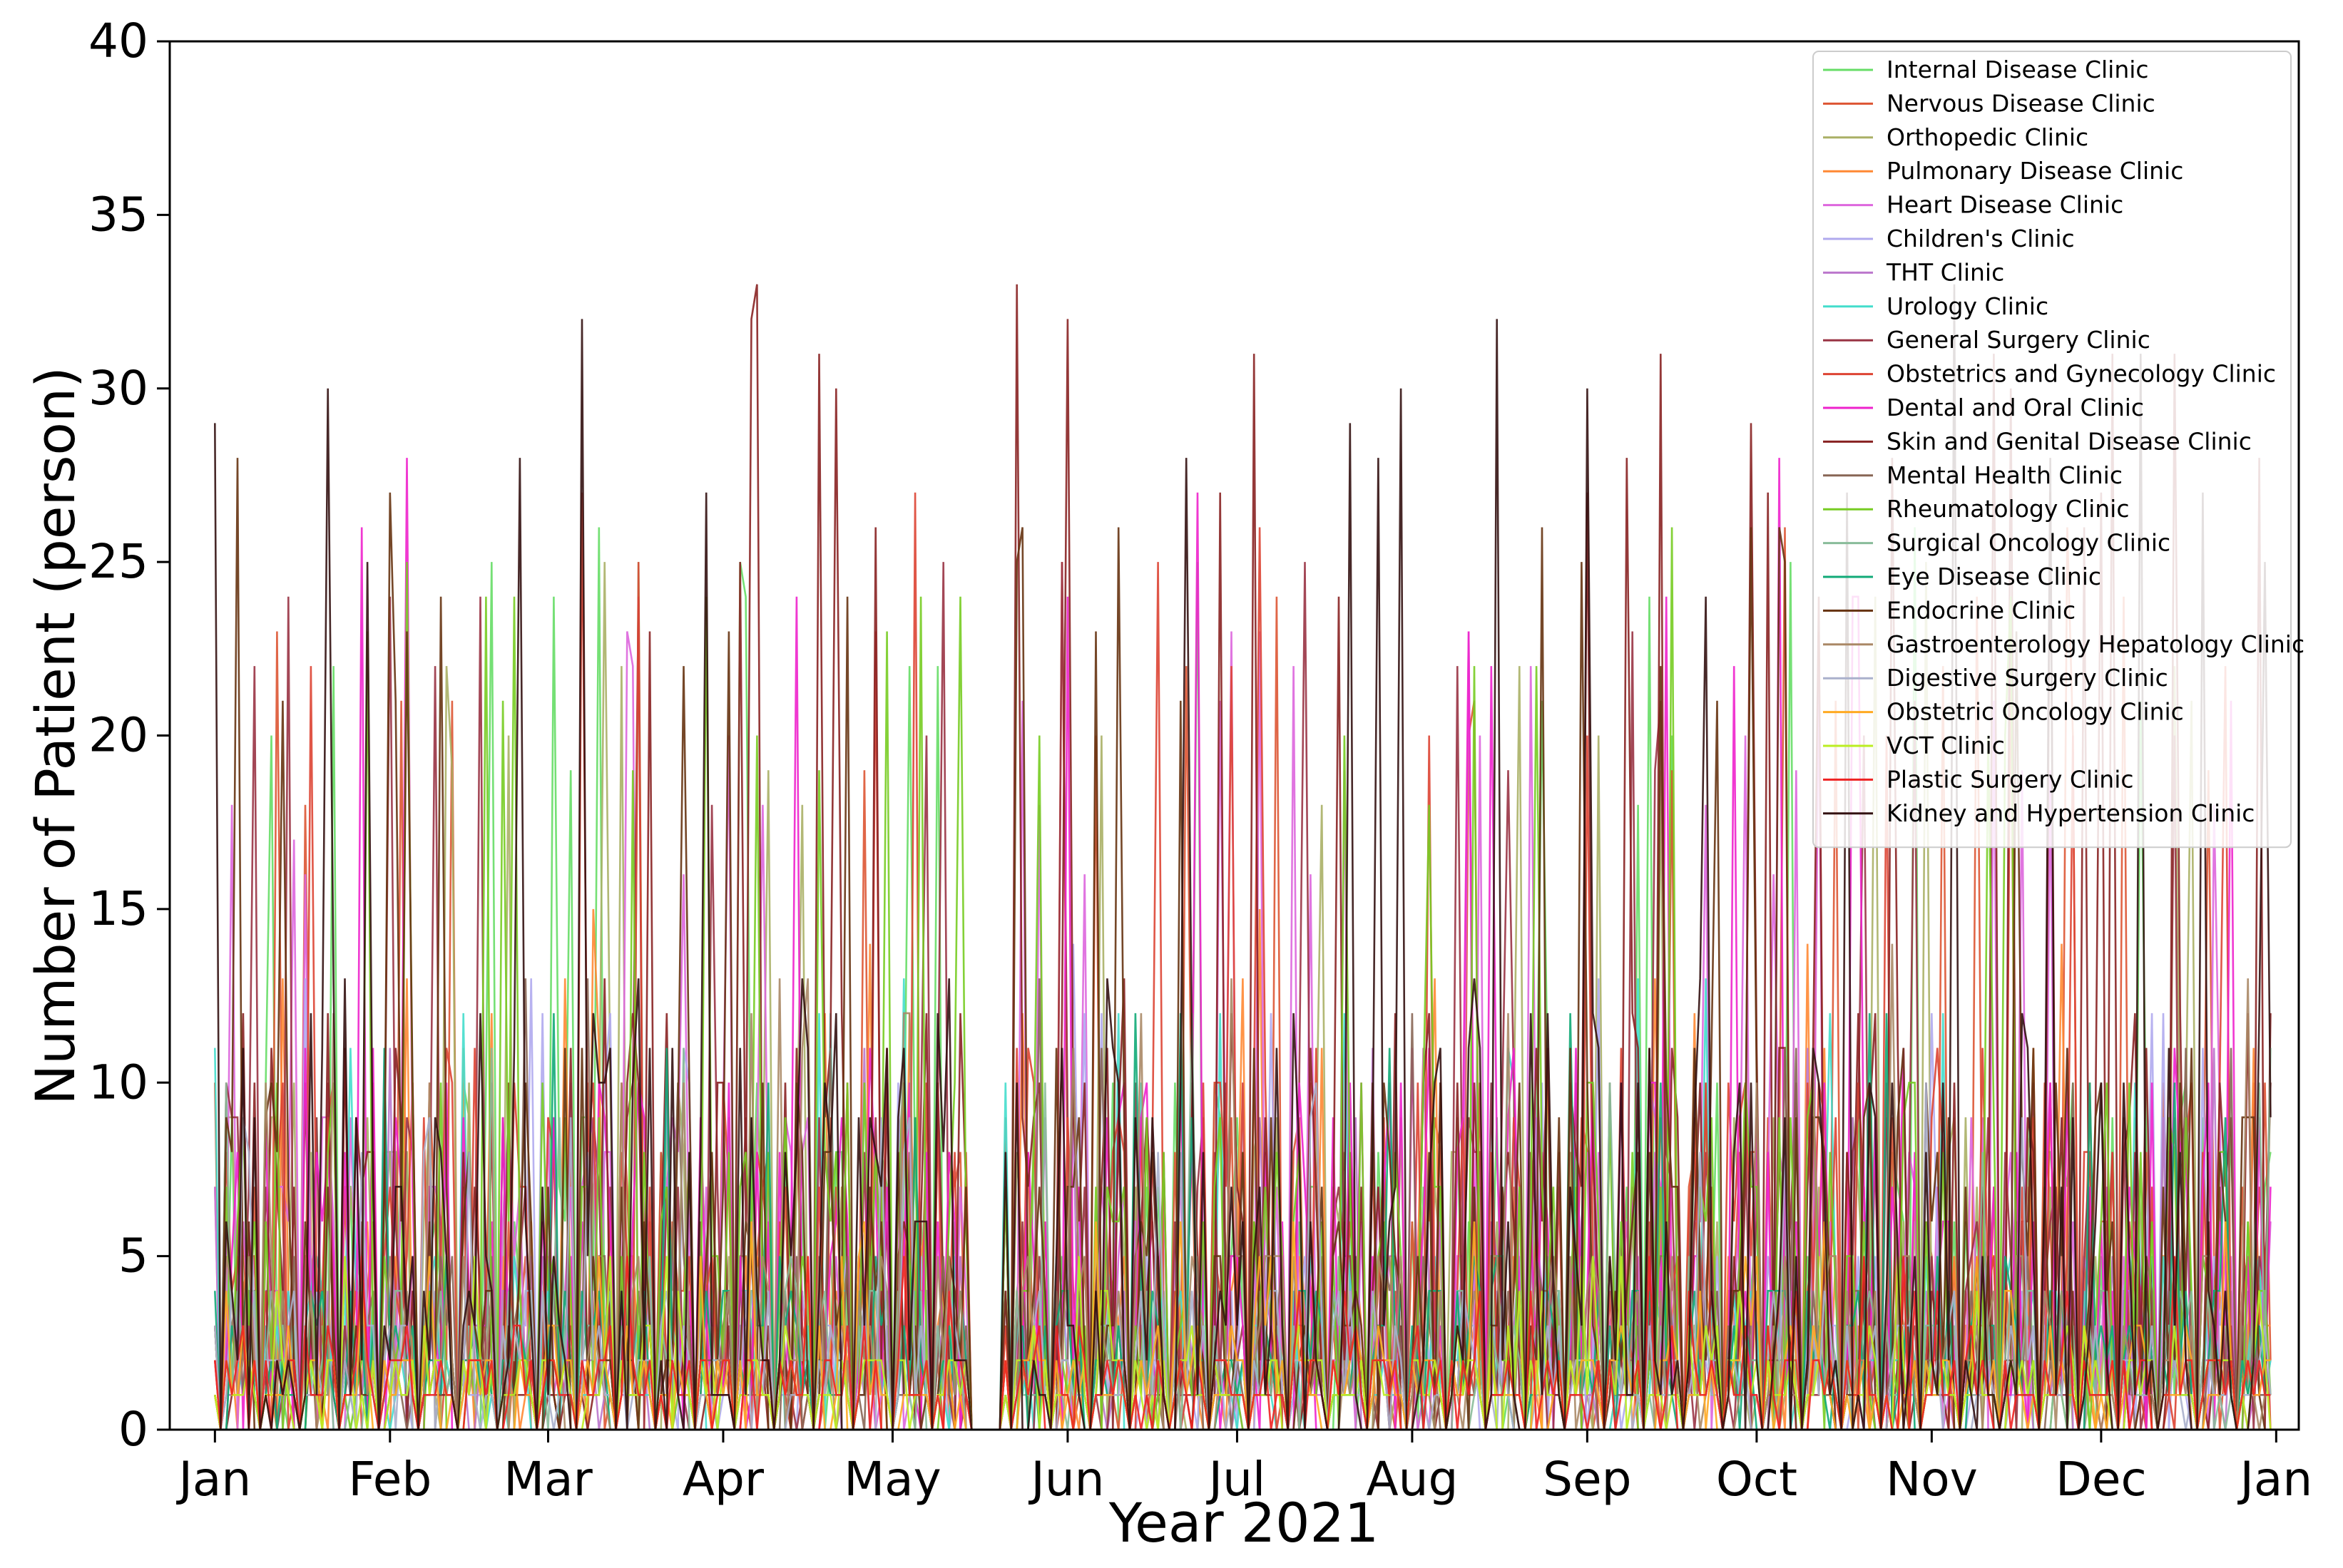 This screenshot has width=2343, height=1568. What do you see at coordinates (2101, 1479) in the screenshot?
I see `x-tick-label: Dec` at bounding box center [2101, 1479].